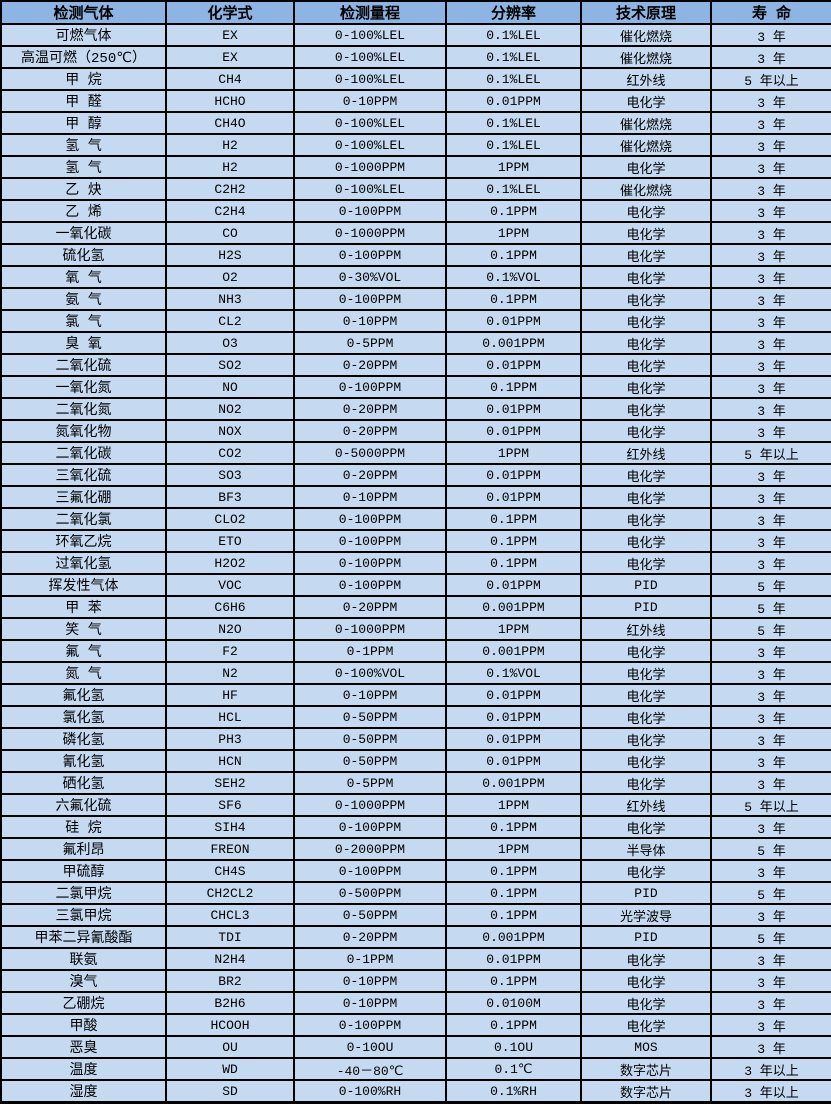  What do you see at coordinates (230, 915) in the screenshot?
I see `formula-cell: CHCL3` at bounding box center [230, 915].